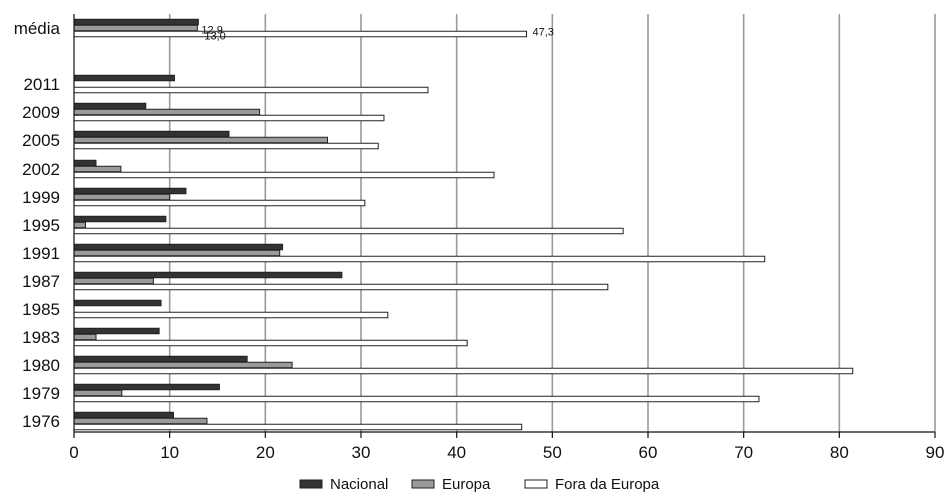  I want to click on bar-fora-da-europa-1995, so click(348, 231).